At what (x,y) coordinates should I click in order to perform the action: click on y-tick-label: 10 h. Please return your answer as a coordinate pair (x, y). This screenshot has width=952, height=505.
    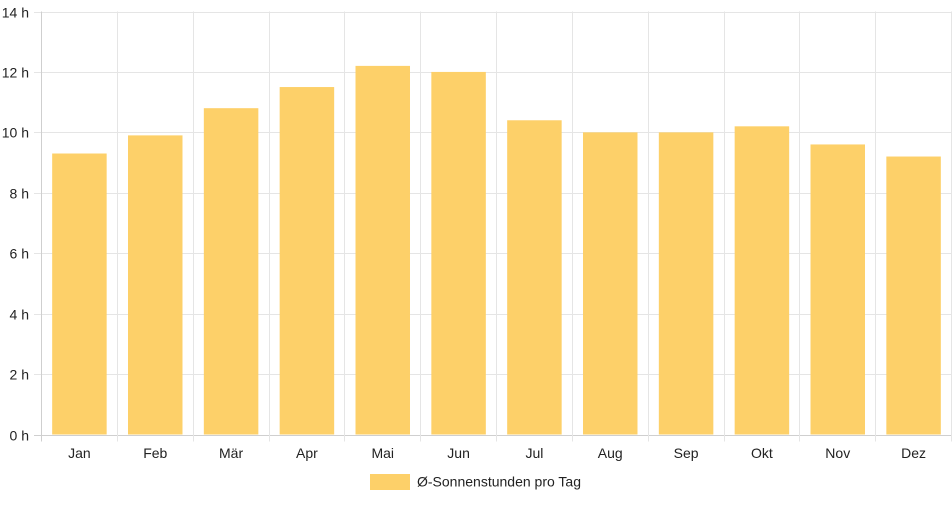
    Looking at the image, I should click on (15, 133).